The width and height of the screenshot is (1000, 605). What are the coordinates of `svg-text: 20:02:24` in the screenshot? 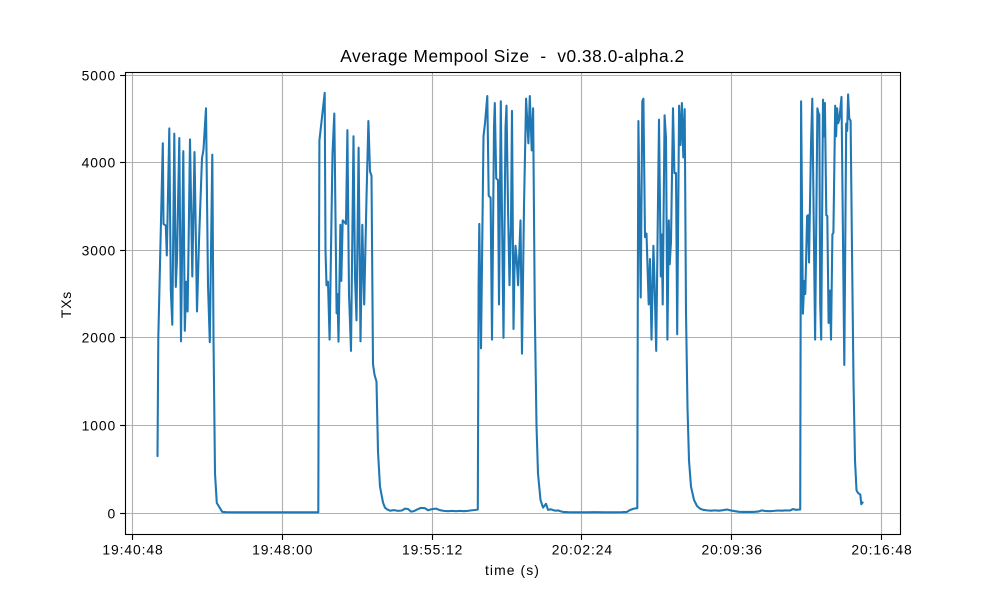 It's located at (582, 550).